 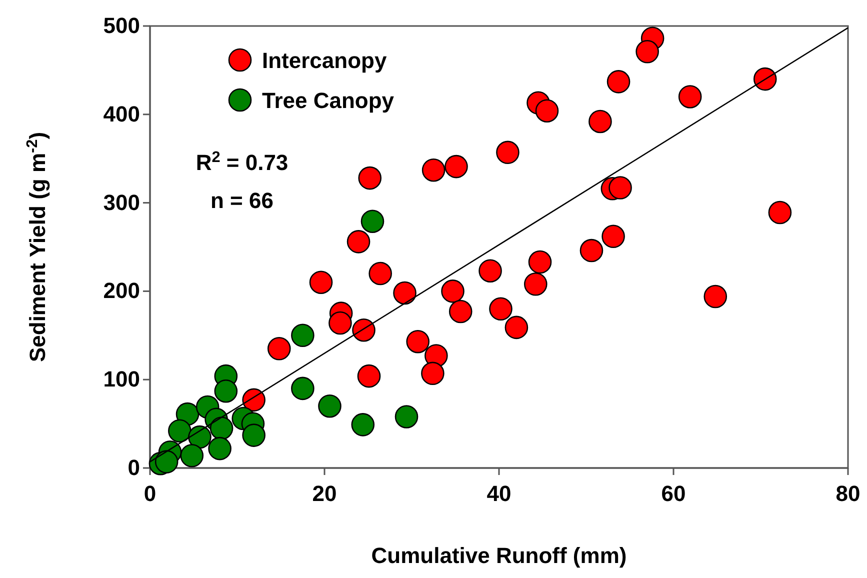 I want to click on y-tick-label: 500, so click(x=121, y=25).